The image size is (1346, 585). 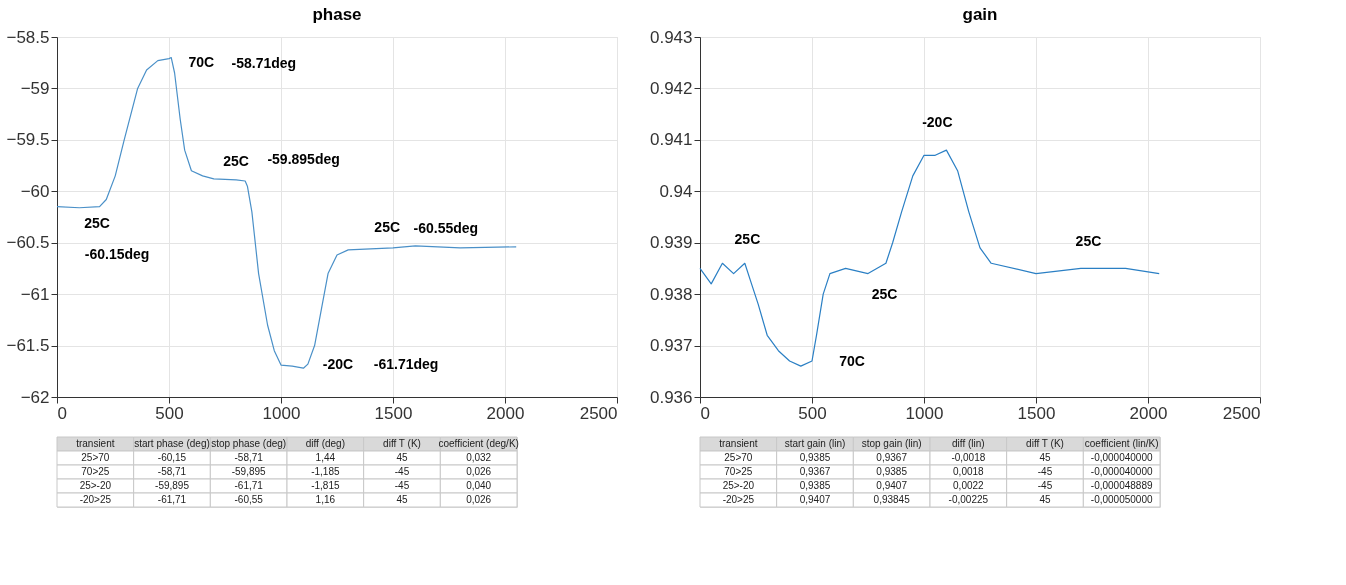 I want to click on y-tick-label: −59.5, so click(x=28, y=140).